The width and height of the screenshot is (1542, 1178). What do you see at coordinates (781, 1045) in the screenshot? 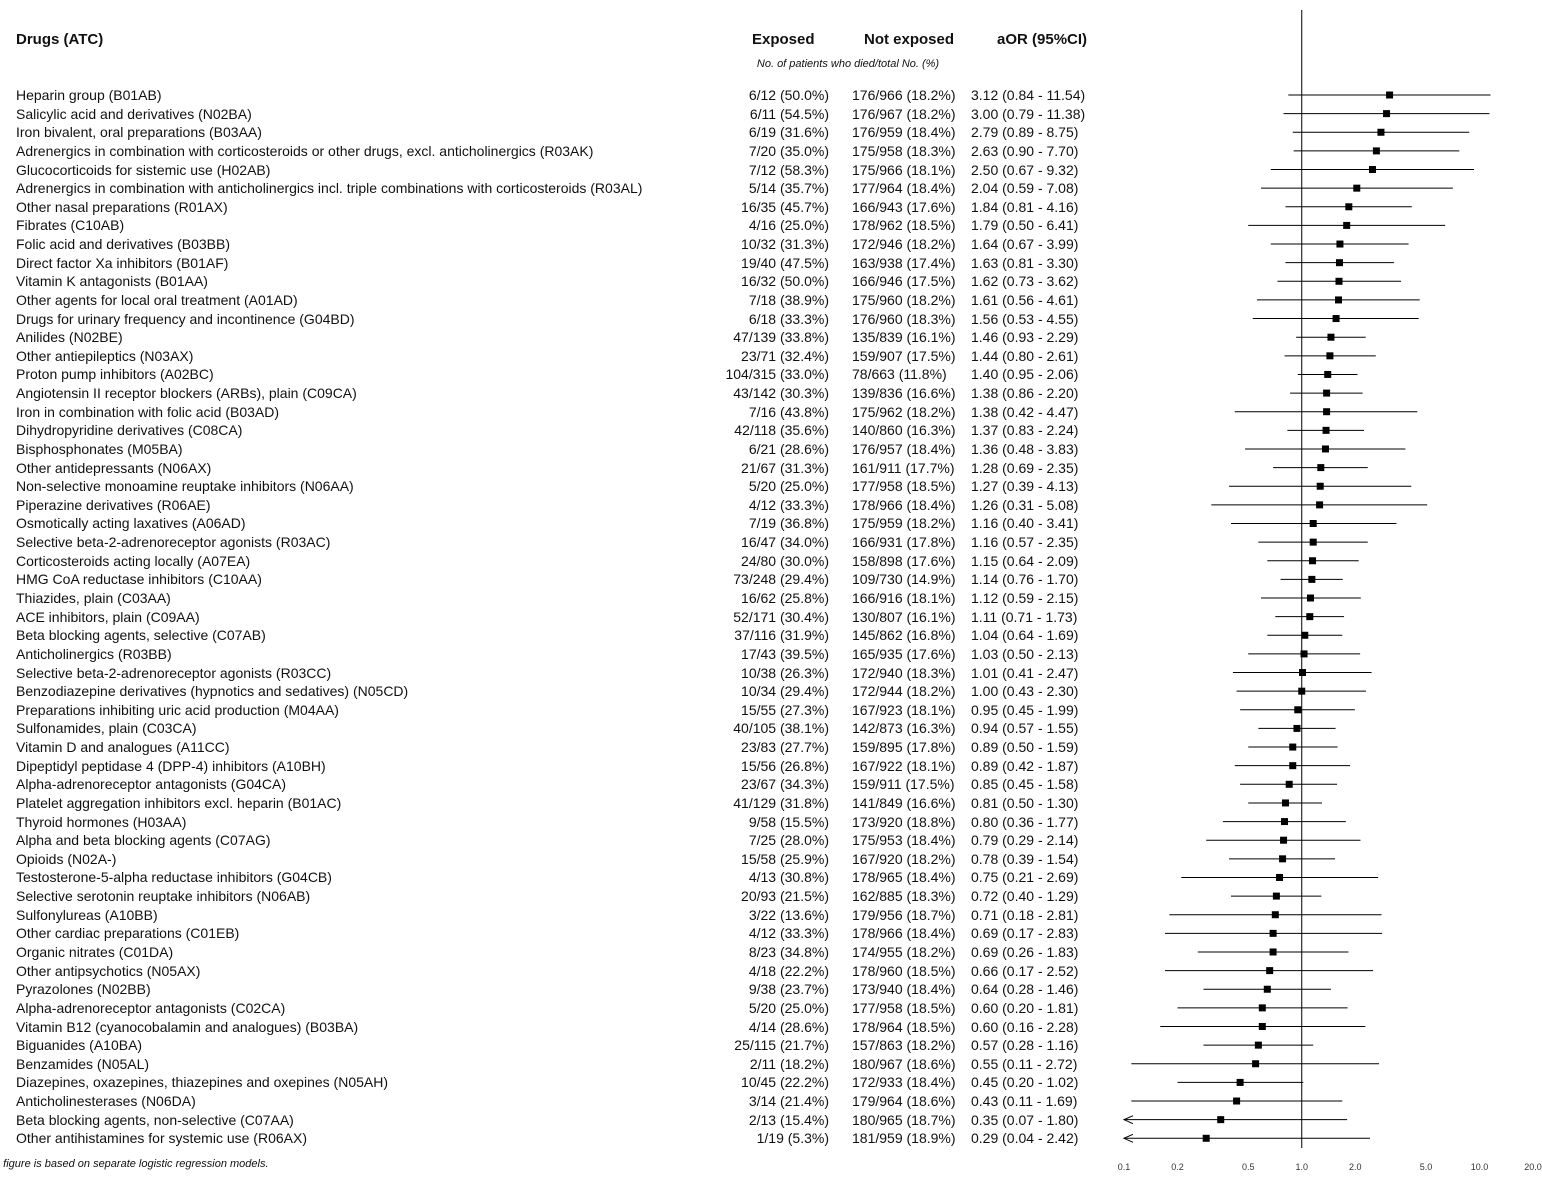
I see `exposed-count: 25/115 (21.7%)` at bounding box center [781, 1045].